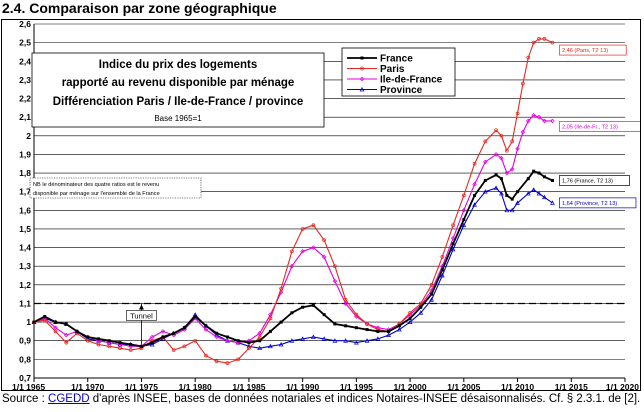  What do you see at coordinates (396, 59) in the screenshot?
I see `legend-item-label: France` at bounding box center [396, 59].